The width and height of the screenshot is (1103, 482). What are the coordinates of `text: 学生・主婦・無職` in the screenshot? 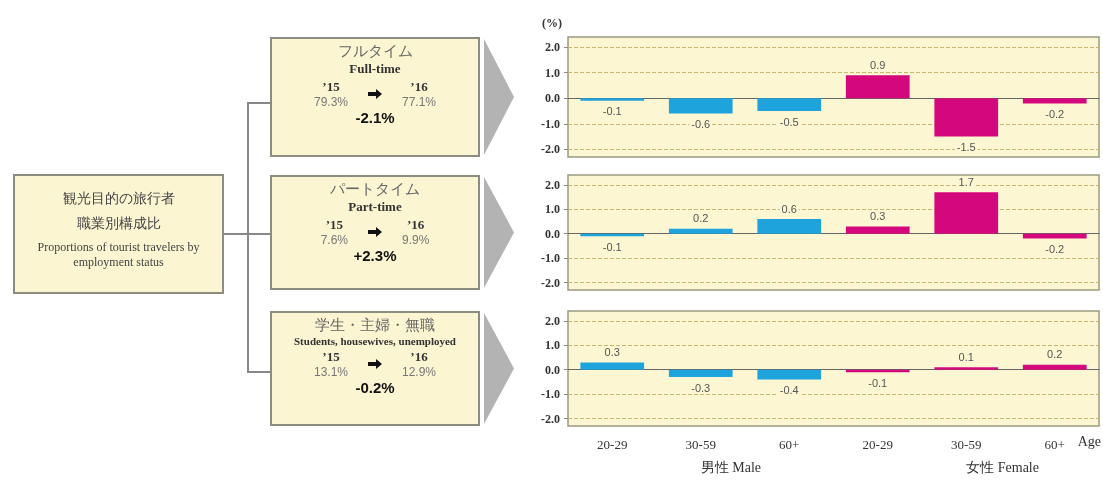 It's located at (375, 325).